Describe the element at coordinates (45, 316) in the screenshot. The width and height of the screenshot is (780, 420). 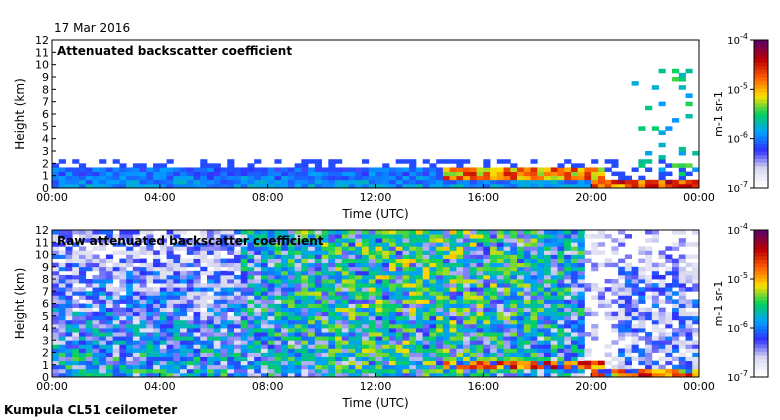
I see `y-tick-label: 5` at that location.